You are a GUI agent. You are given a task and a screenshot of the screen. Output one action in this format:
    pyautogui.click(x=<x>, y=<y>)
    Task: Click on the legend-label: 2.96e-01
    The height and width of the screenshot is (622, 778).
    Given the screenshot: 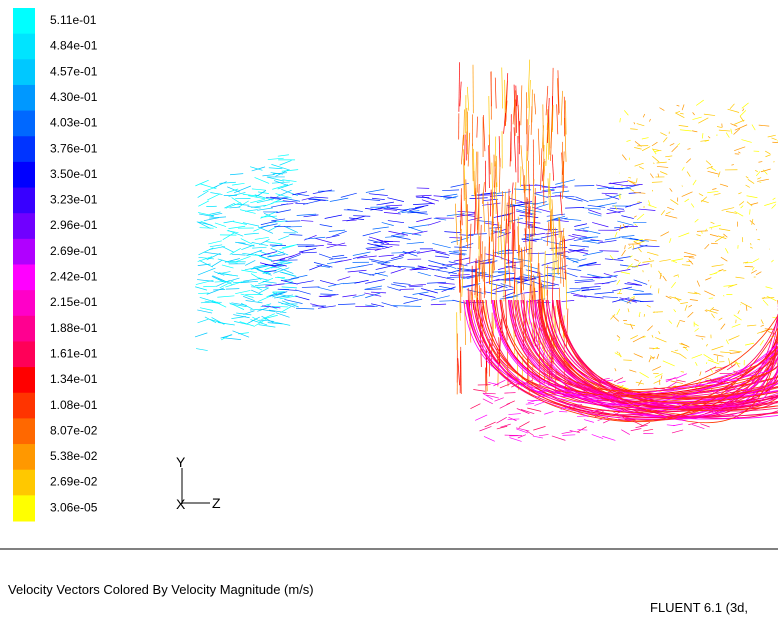 What is the action you would take?
    pyautogui.click(x=74, y=225)
    